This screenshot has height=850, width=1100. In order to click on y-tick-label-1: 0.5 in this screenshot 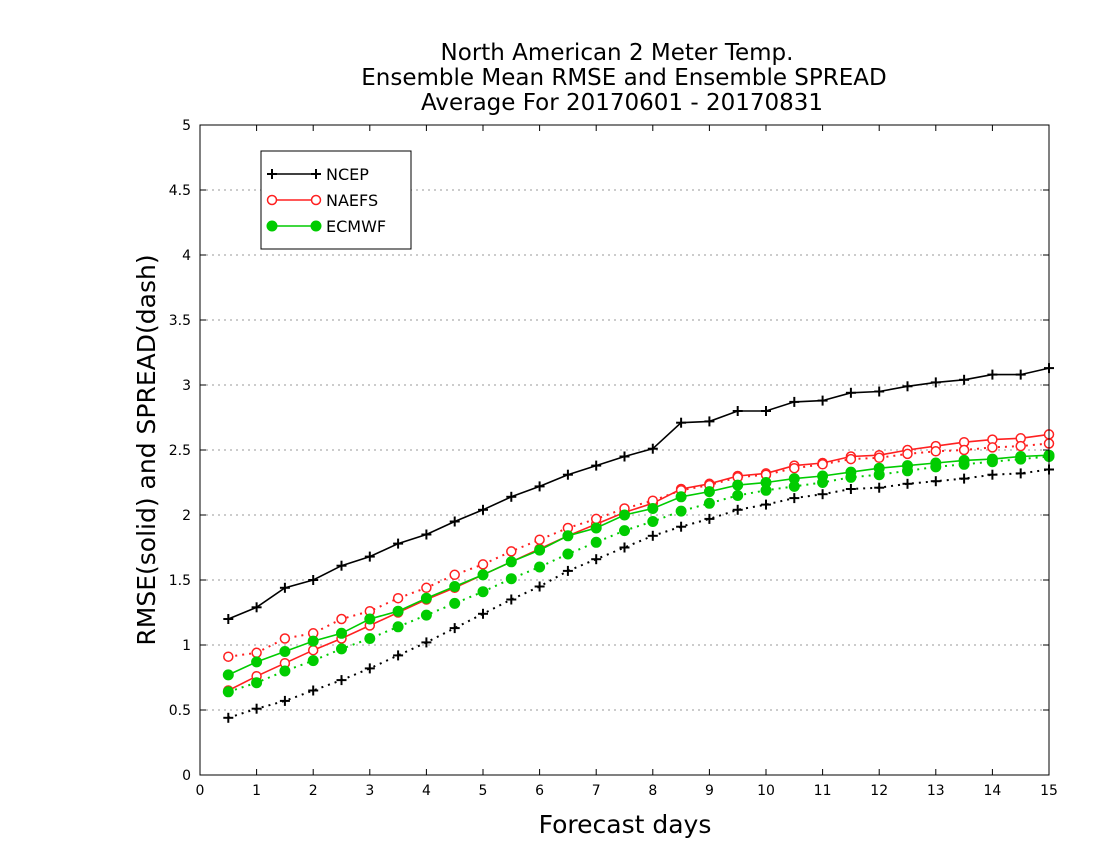, I will do `click(180, 711)`.